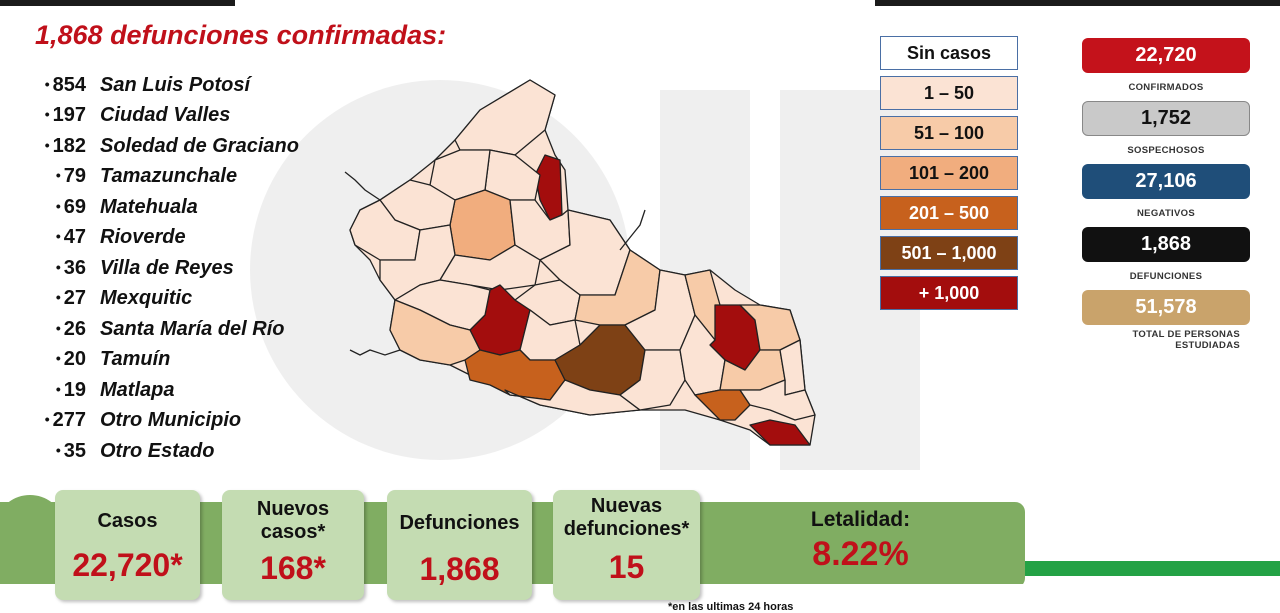  What do you see at coordinates (731, 607) in the screenshot?
I see `footnote: *en las ultimas 24 horas` at bounding box center [731, 607].